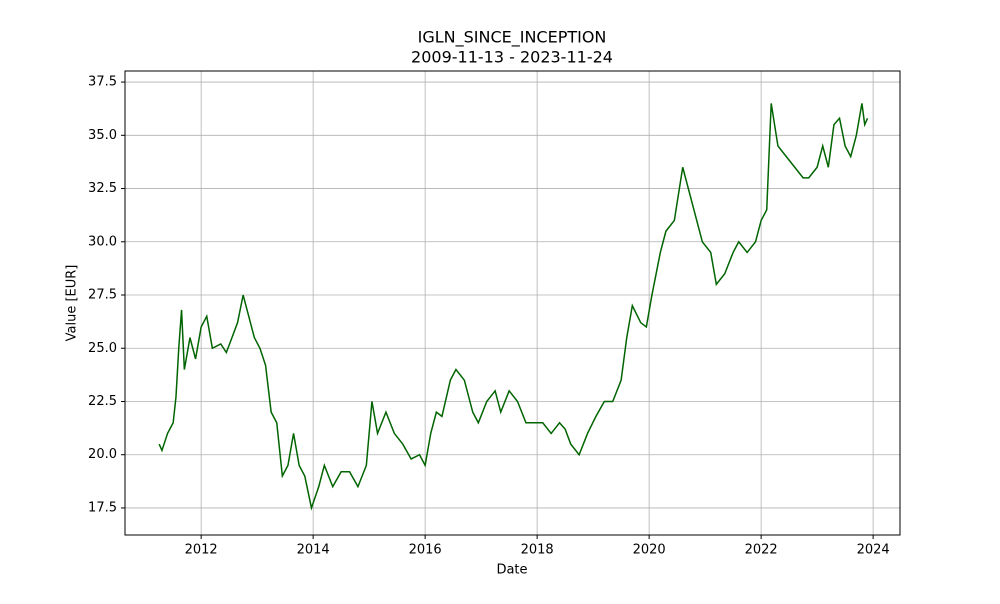  What do you see at coordinates (102, 295) in the screenshot?
I see `y-tick-label: 27.5` at bounding box center [102, 295].